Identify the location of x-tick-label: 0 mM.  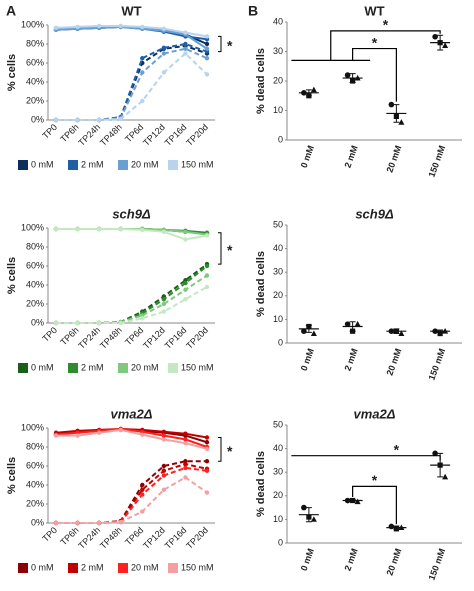
(307, 559).